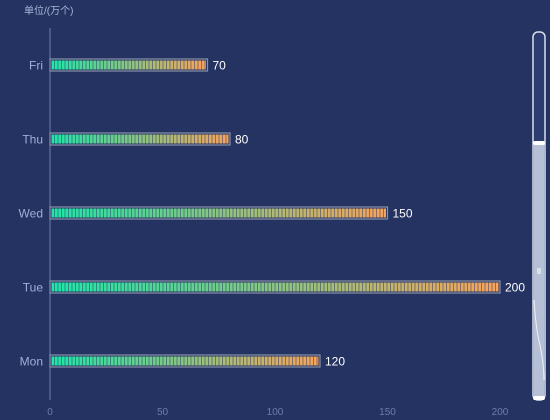 The width and height of the screenshot is (550, 420). I want to click on category-label-mon: Mon, so click(31, 362).